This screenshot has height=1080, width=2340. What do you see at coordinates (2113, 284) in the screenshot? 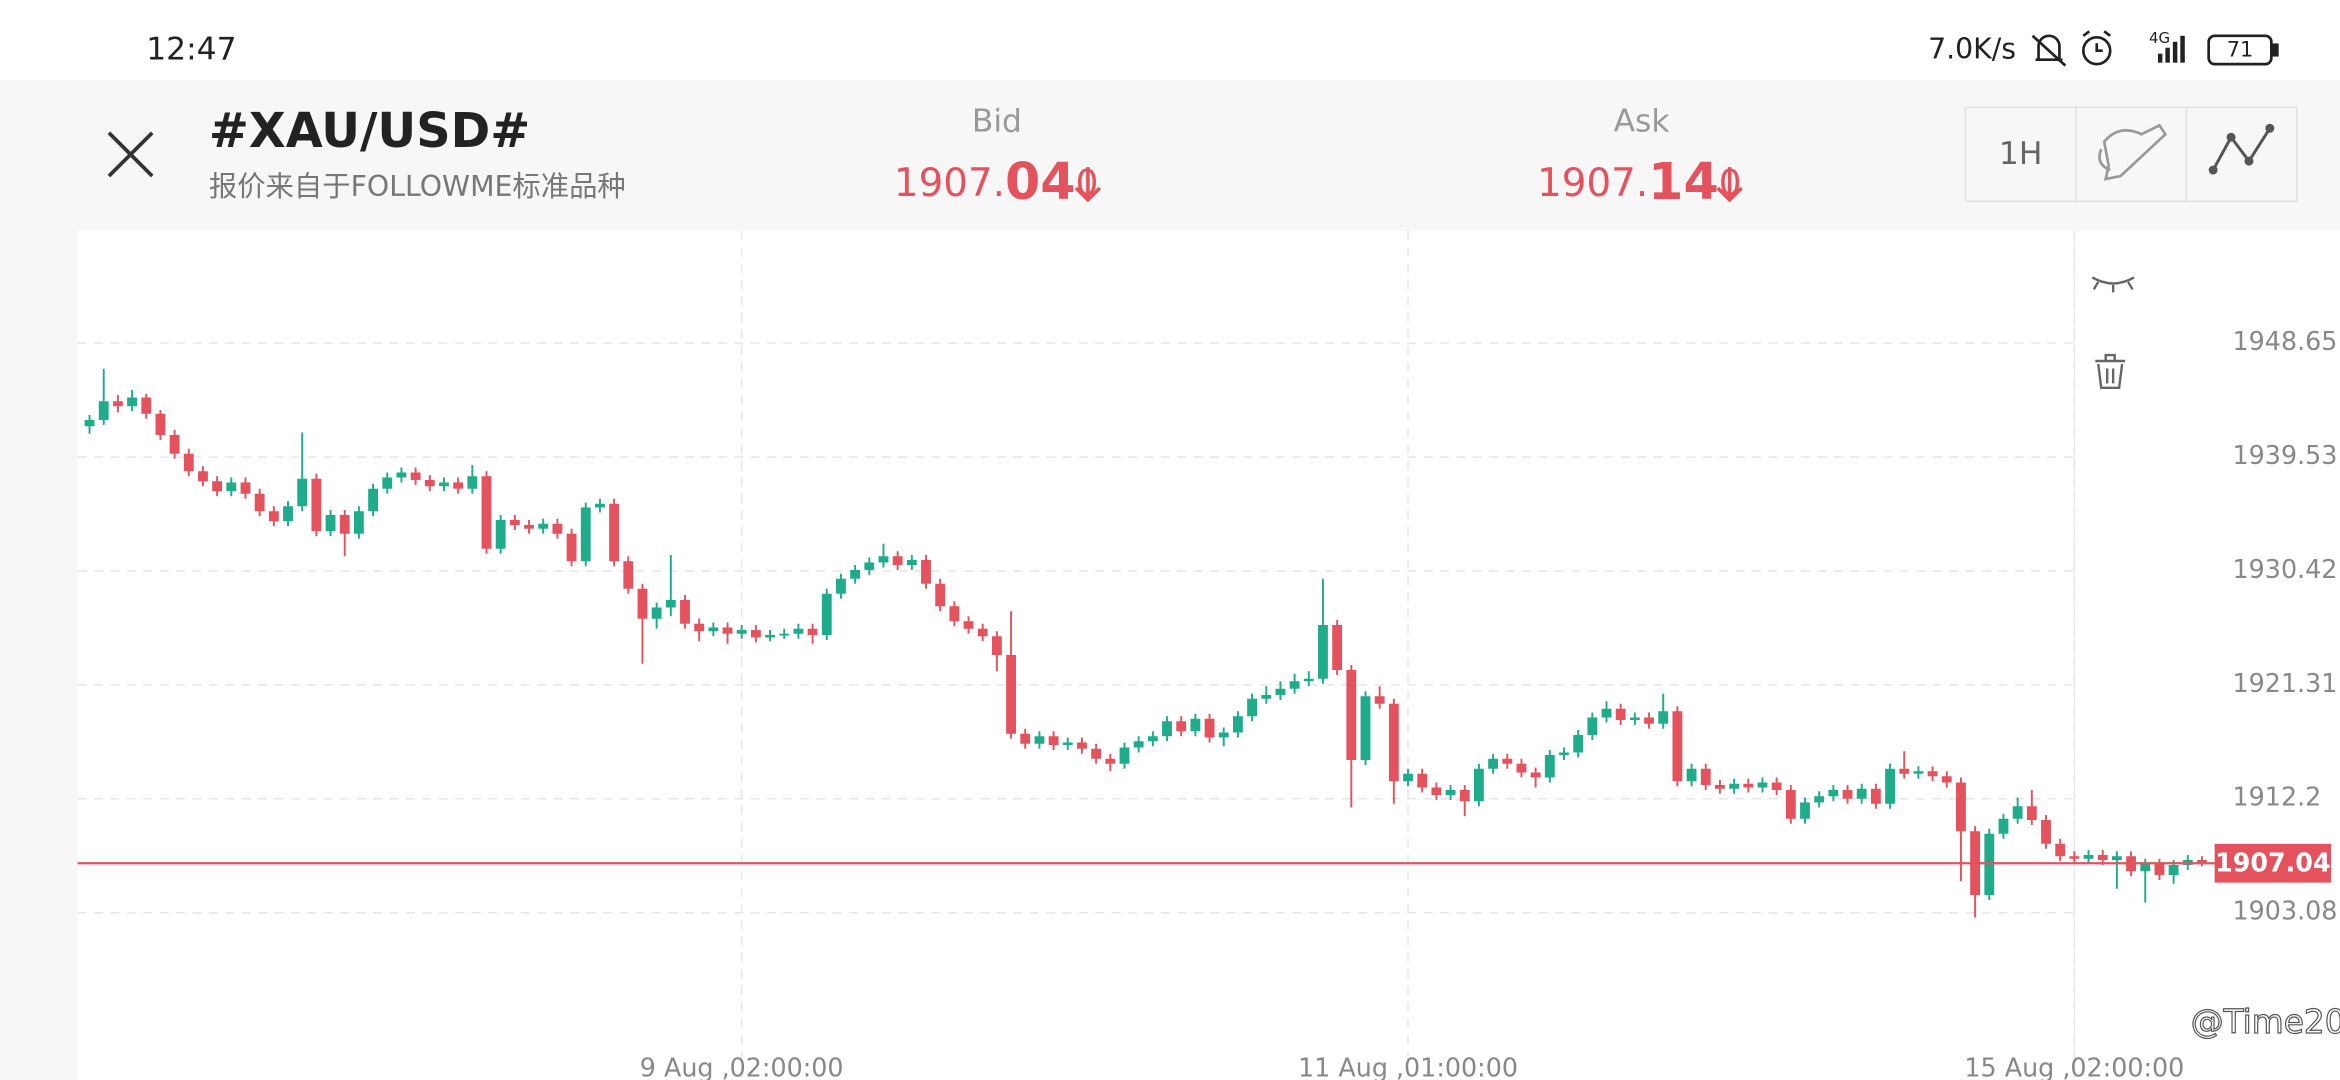
I see `hide-button` at bounding box center [2113, 284].